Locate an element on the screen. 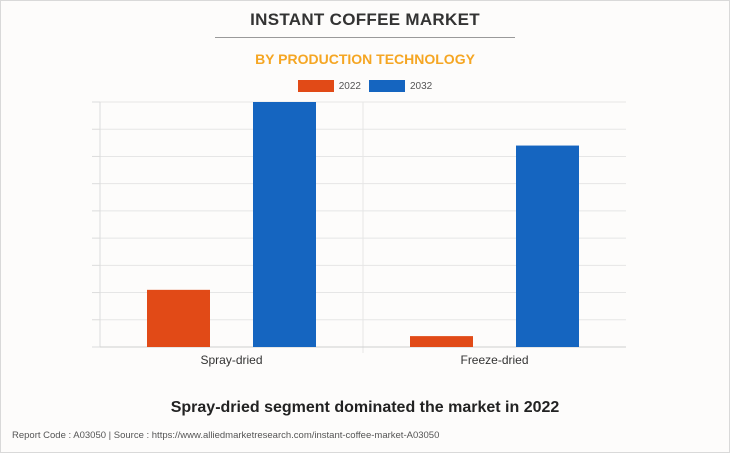  x-tick-label: Spray-dried is located at coordinates (231, 360).